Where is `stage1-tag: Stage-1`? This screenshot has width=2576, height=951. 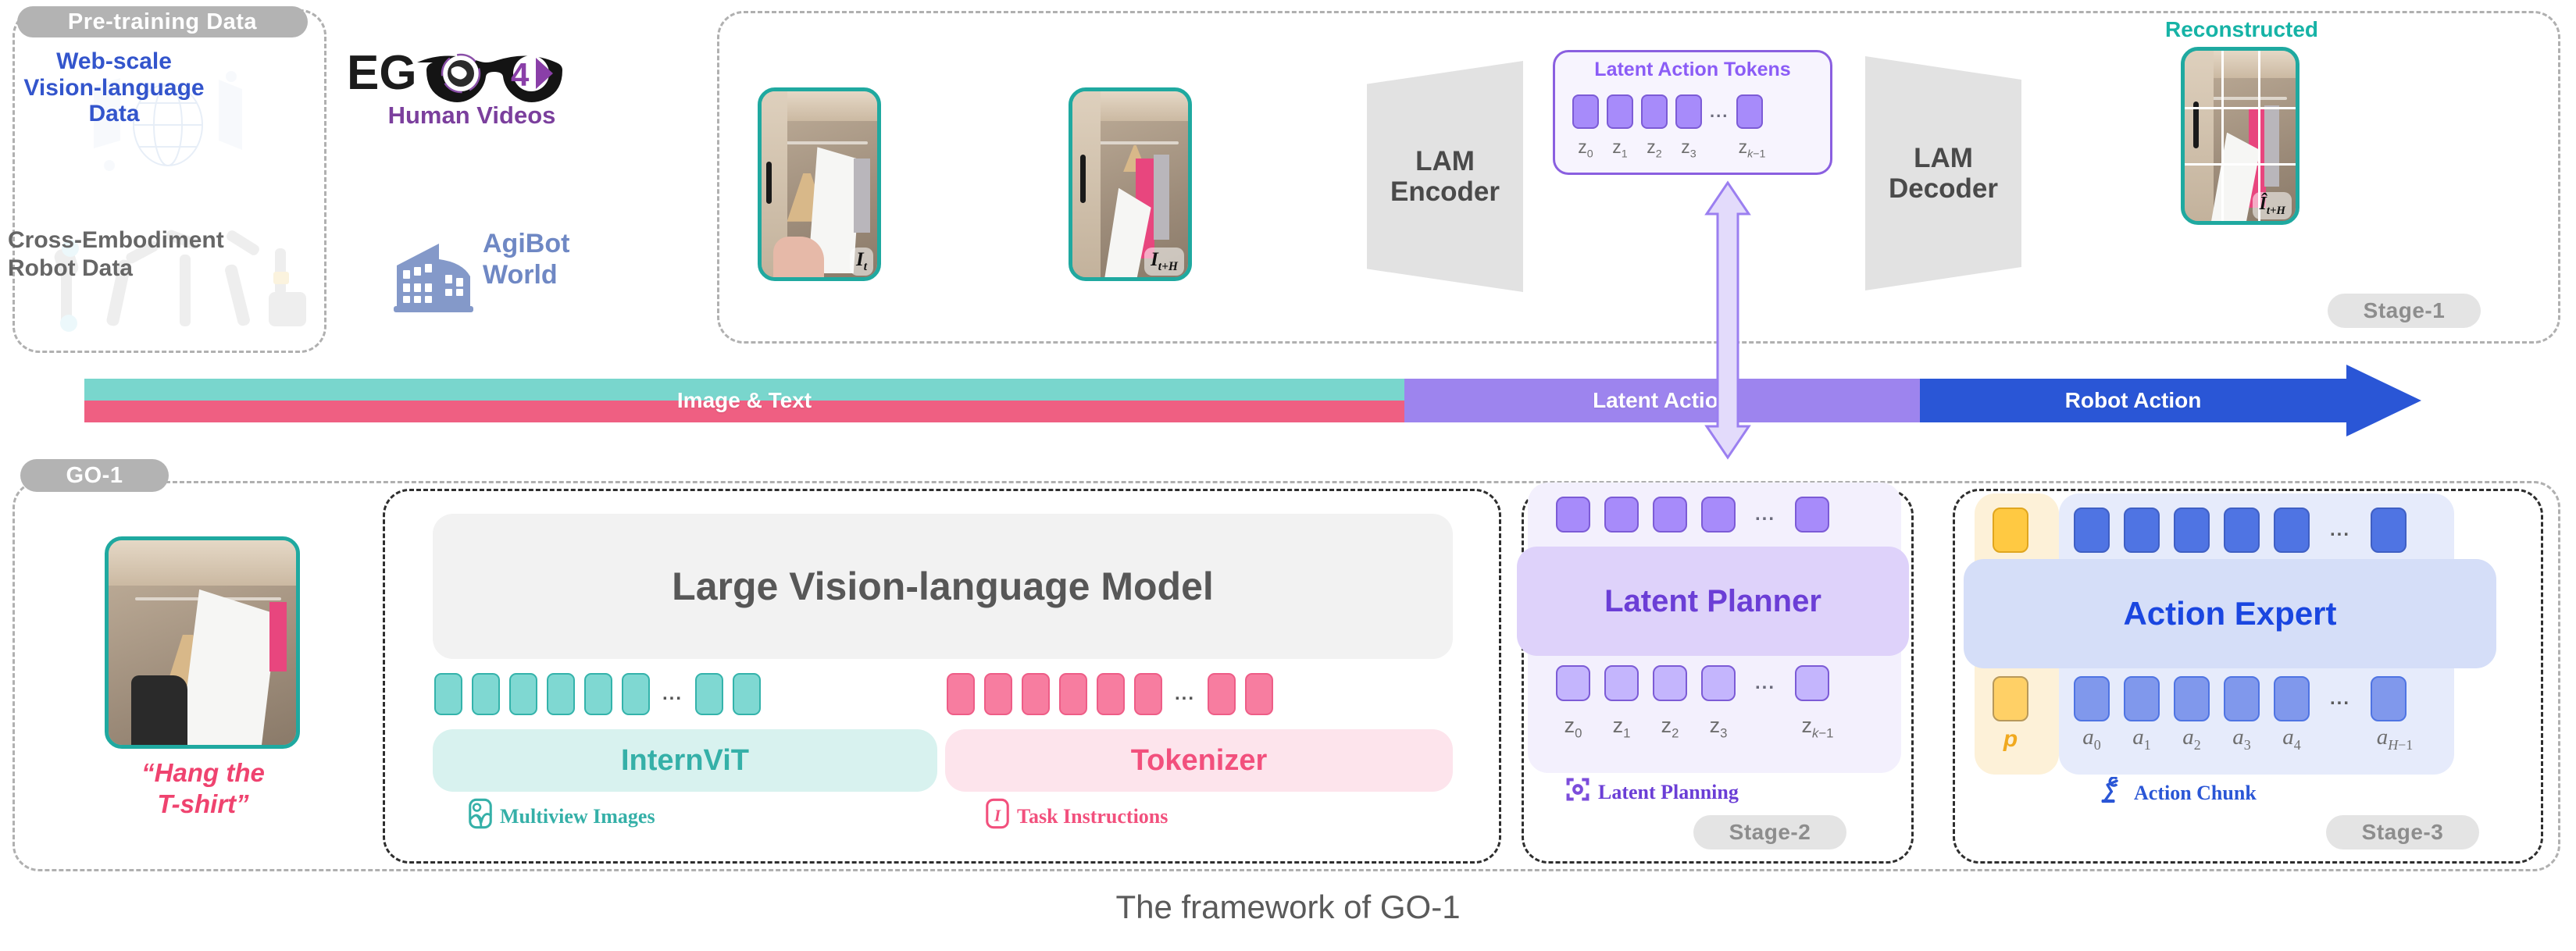
stage1-tag: Stage-1 is located at coordinates (2404, 311).